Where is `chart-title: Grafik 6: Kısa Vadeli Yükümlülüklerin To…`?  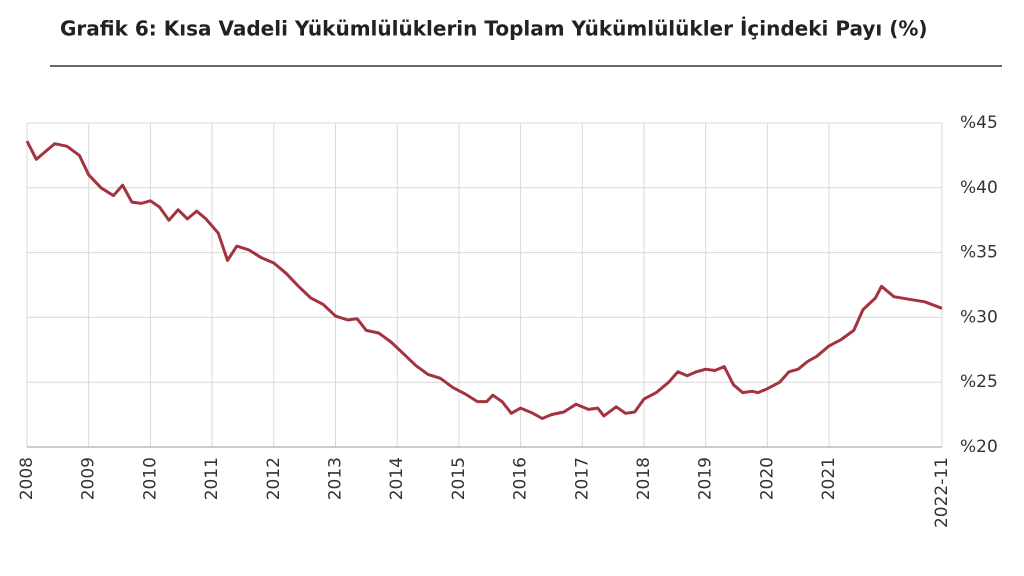
chart-title: Grafik 6: Kısa Vadeli Yükümlülüklerin To… is located at coordinates (494, 29).